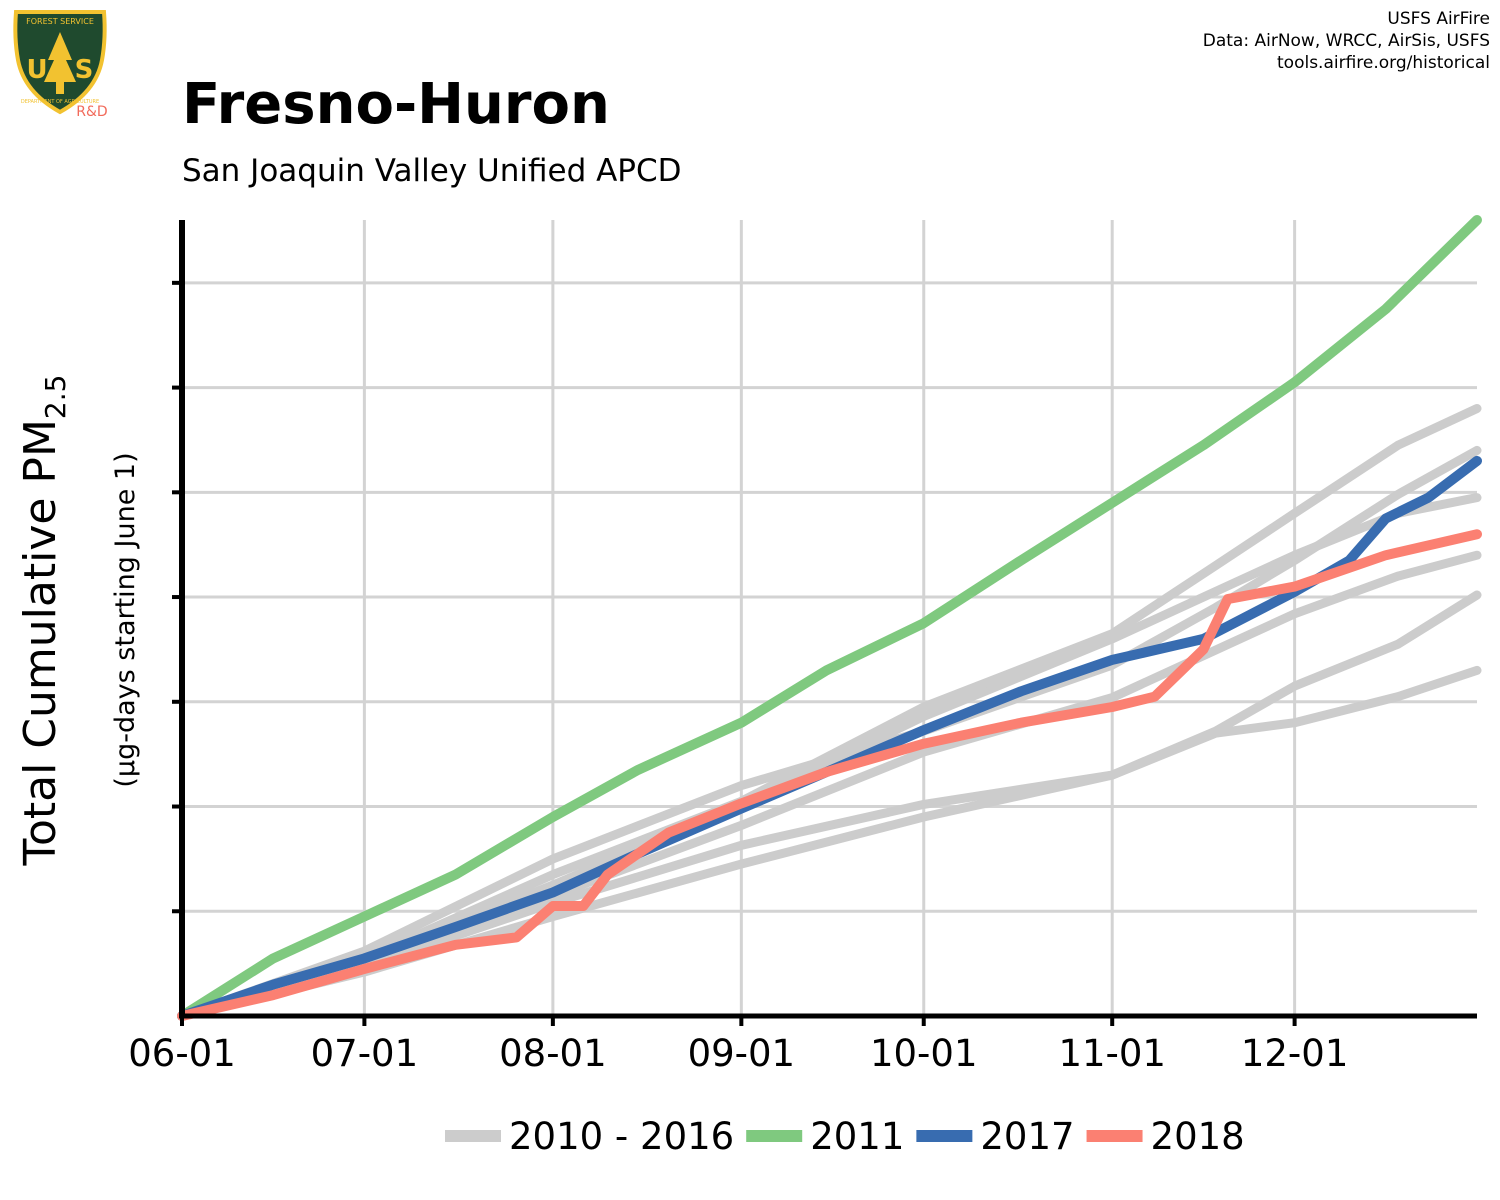  I want to click on legend-label: 2018, so click(1198, 1136).